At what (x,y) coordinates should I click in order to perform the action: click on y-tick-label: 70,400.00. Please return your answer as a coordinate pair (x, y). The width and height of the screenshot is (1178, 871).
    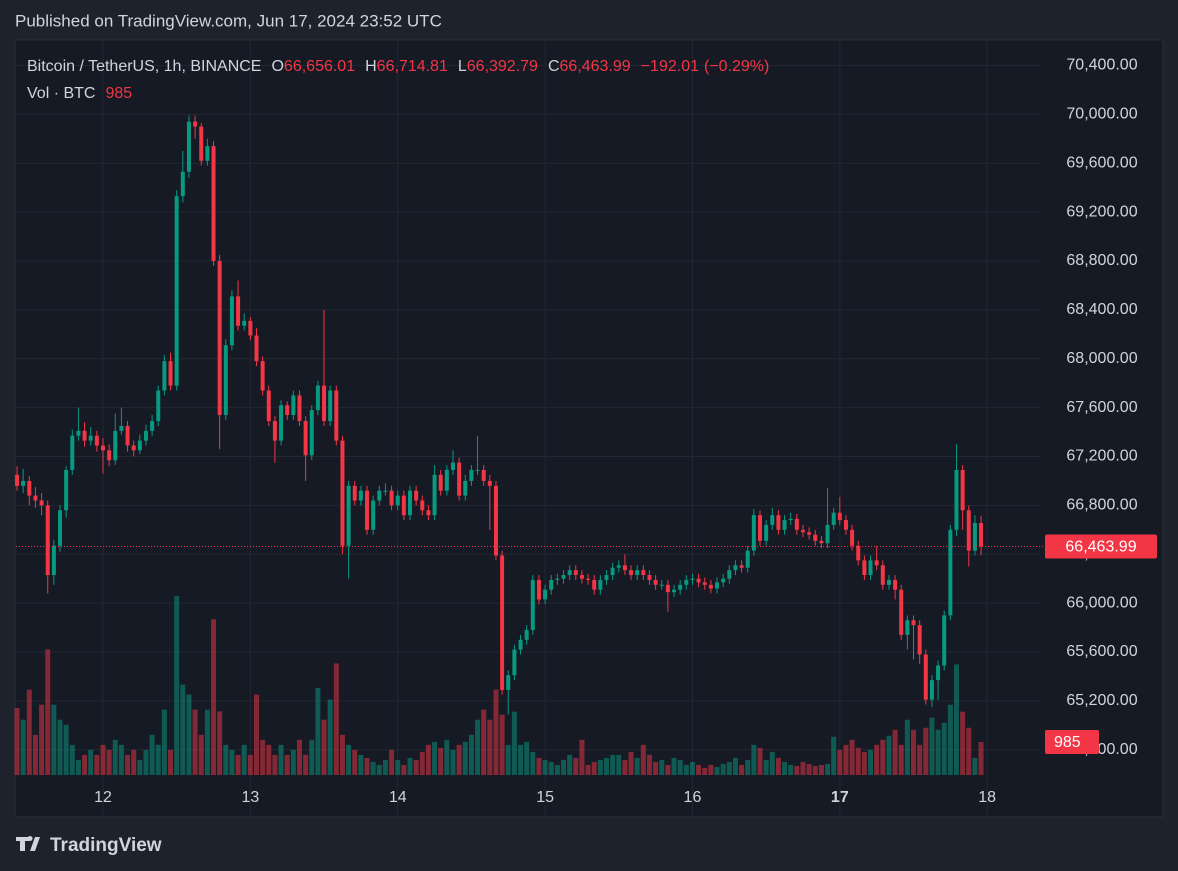
    Looking at the image, I should click on (1101, 65).